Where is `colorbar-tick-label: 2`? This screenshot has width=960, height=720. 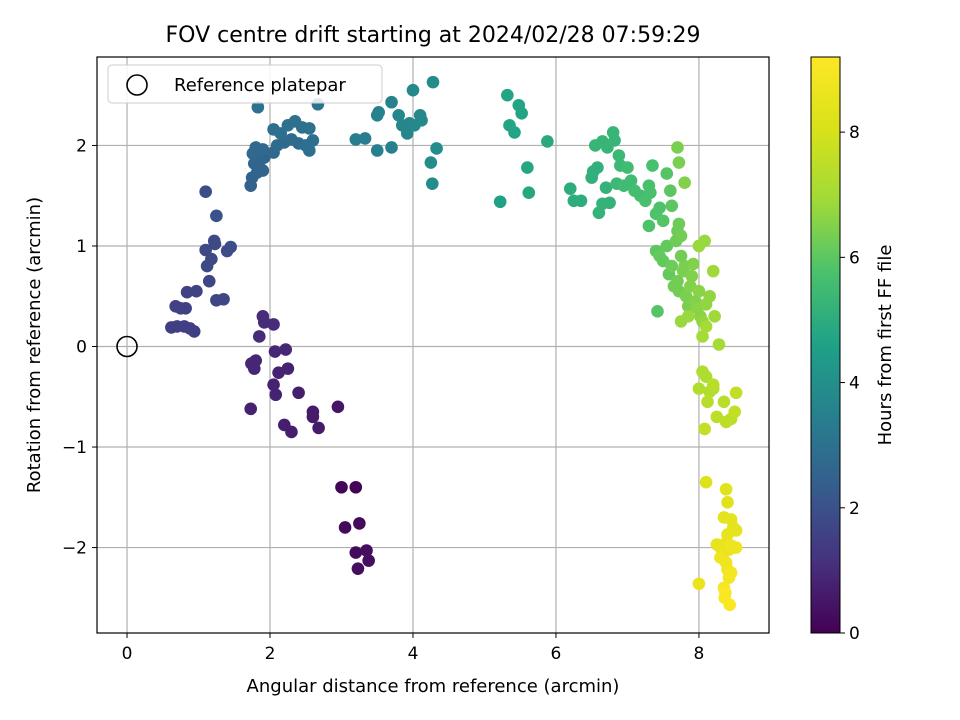
colorbar-tick-label: 2 is located at coordinates (854, 509).